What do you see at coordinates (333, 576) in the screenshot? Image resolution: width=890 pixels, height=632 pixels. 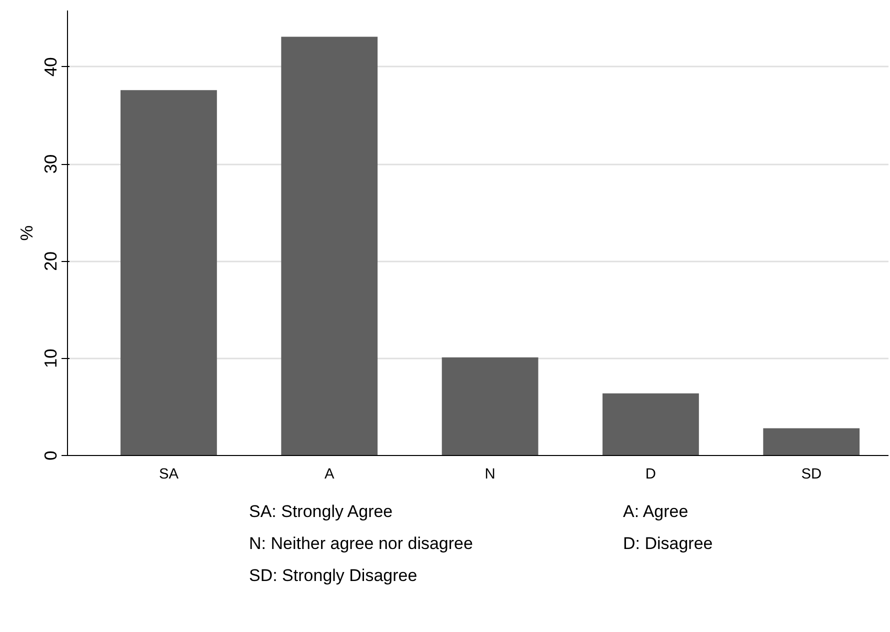 I see `text: SD: Strongly Disagree` at bounding box center [333, 576].